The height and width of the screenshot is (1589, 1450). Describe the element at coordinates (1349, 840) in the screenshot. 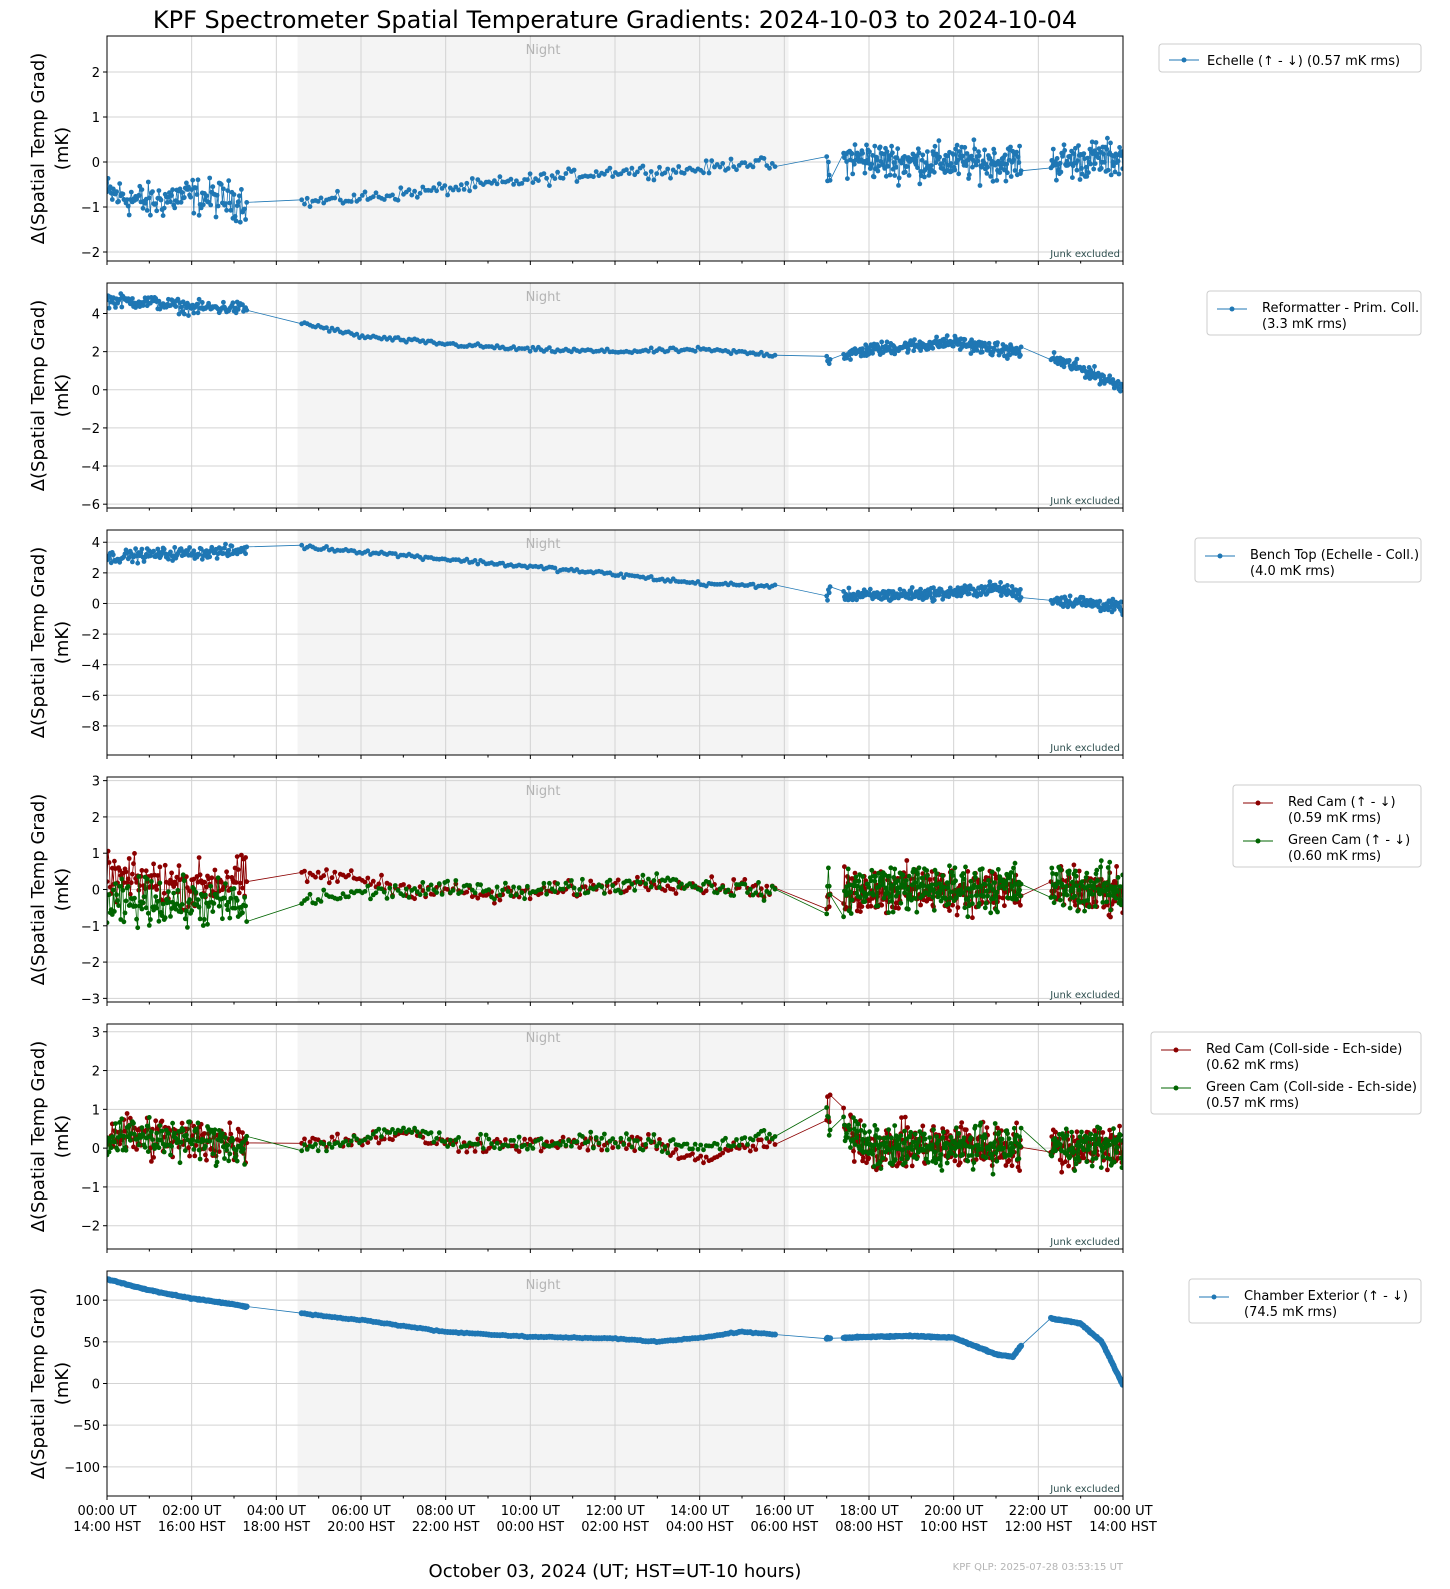

I see `legend-label: Green Cam (↑ - ↓)` at that location.